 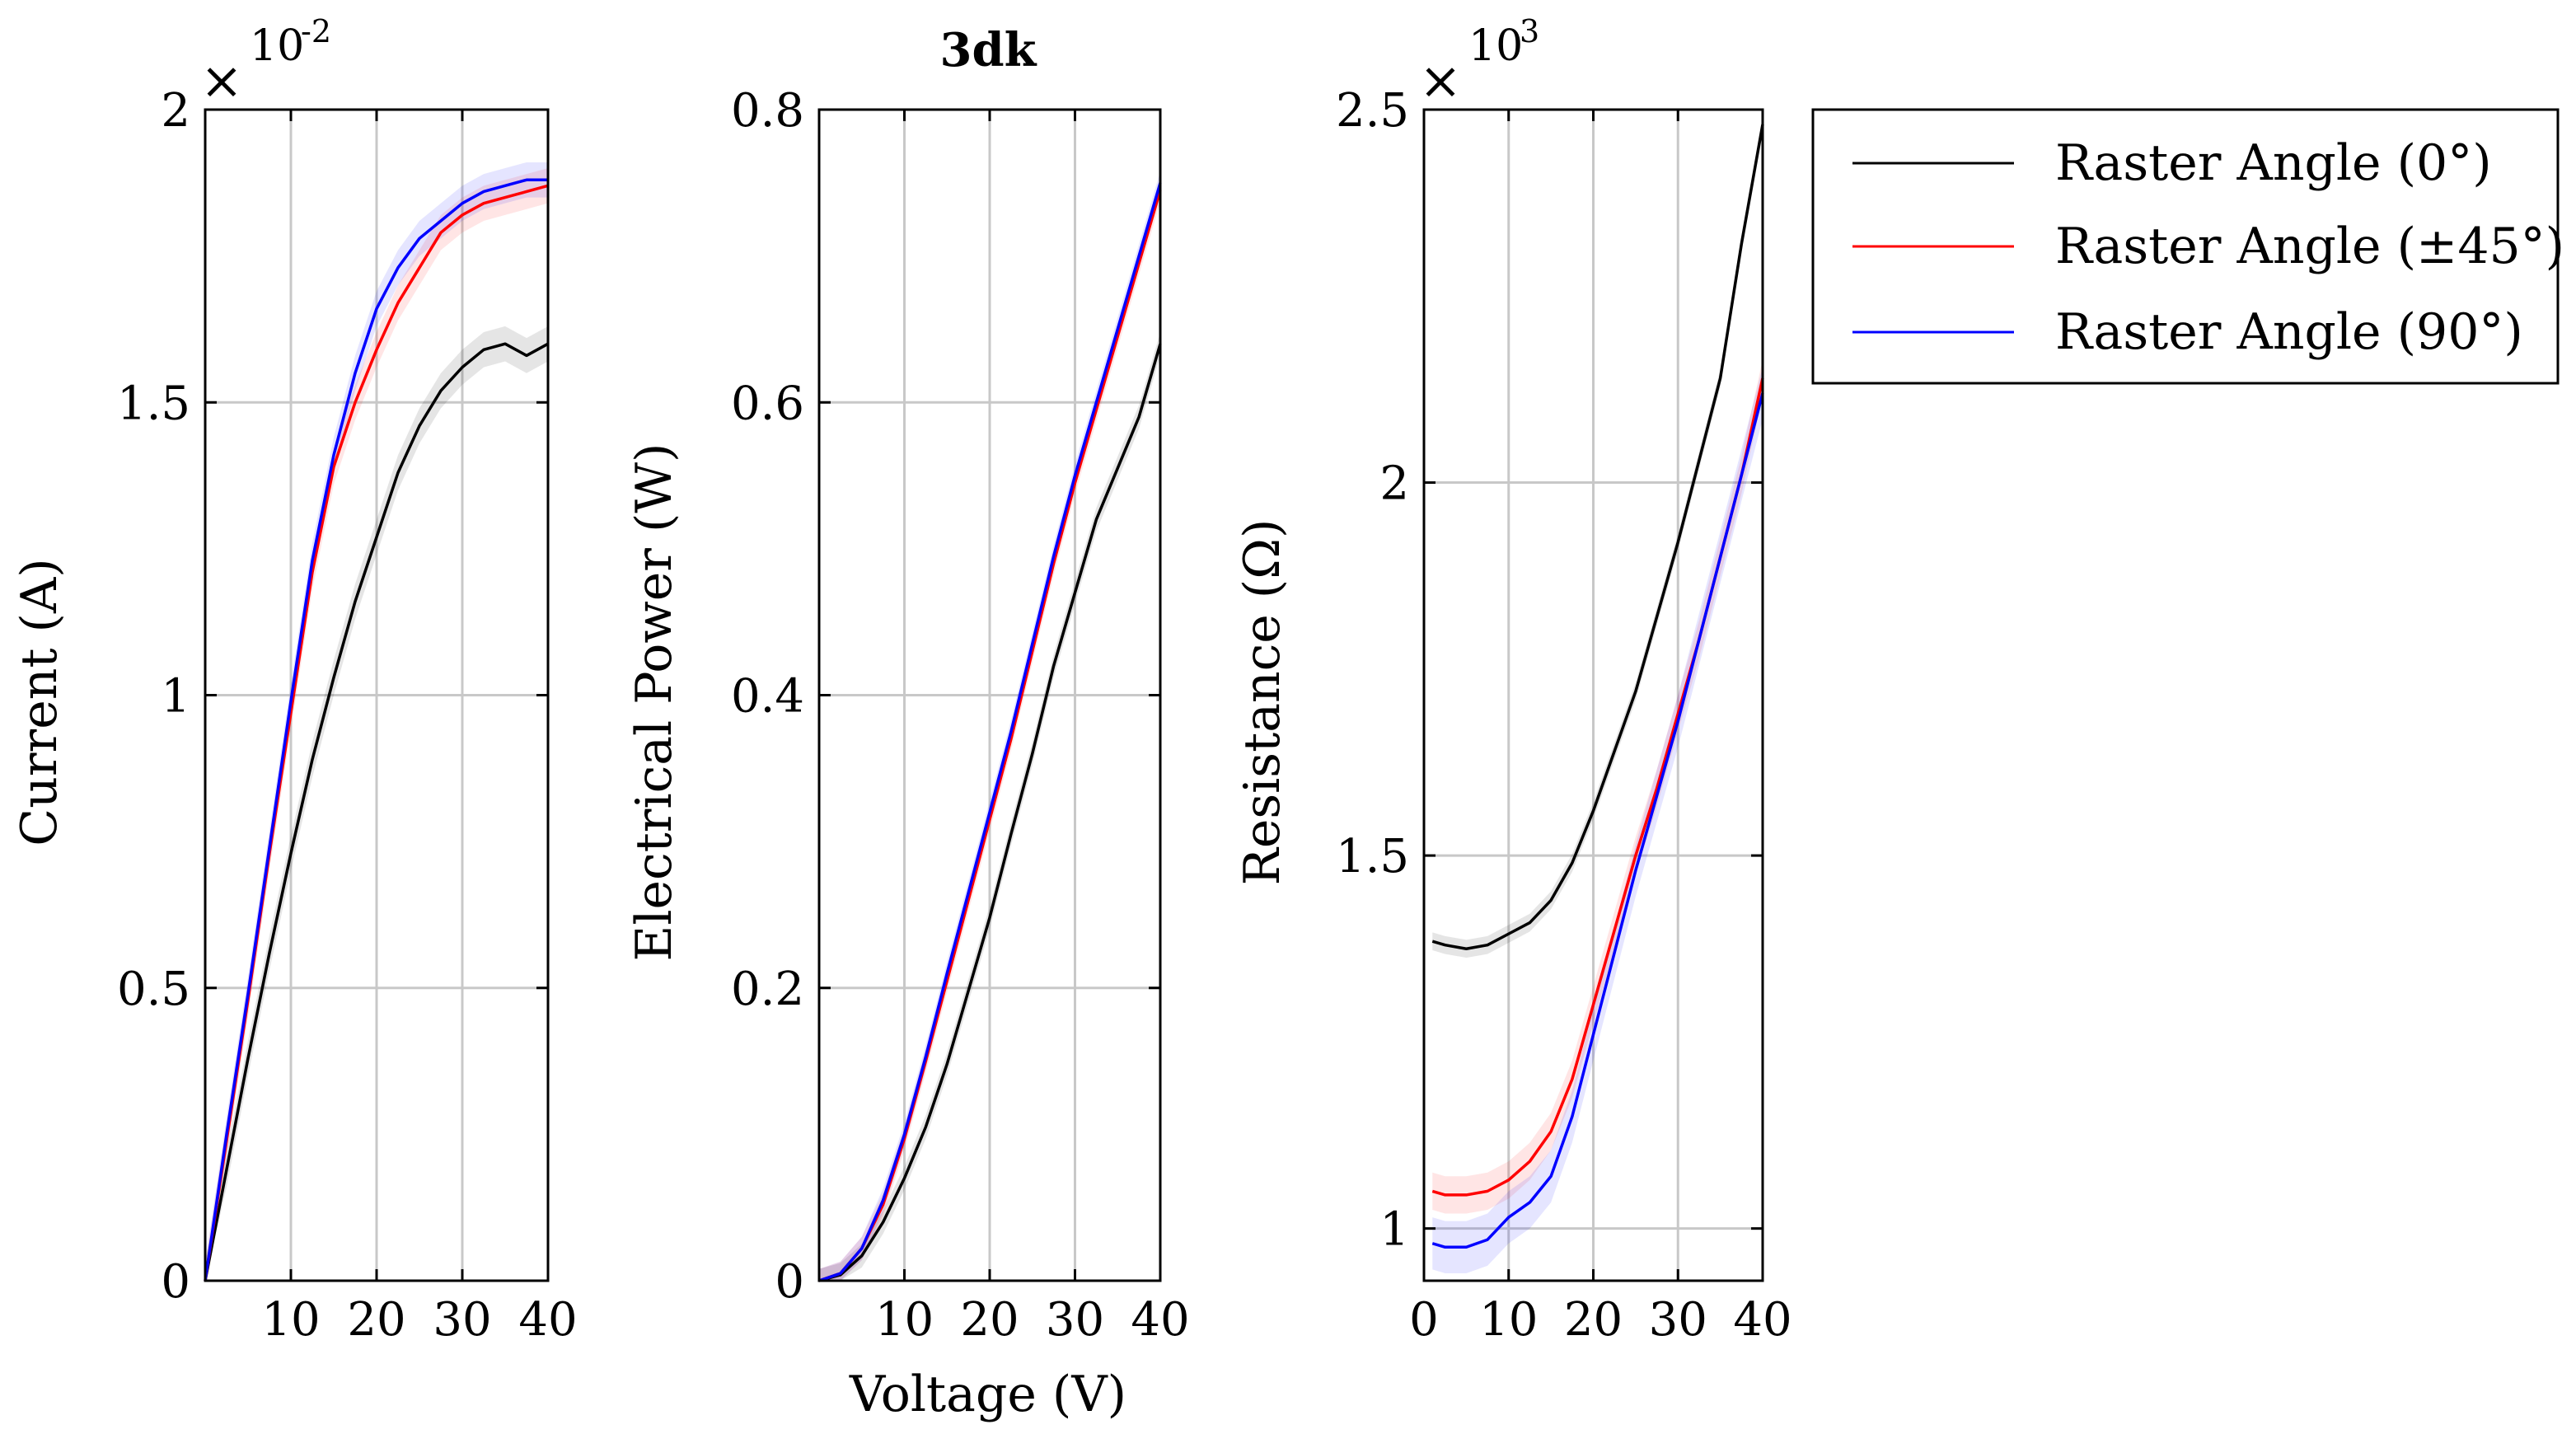 What do you see at coordinates (1508, 1320) in the screenshot?
I see `resistance-x-tick-label: 10` at bounding box center [1508, 1320].